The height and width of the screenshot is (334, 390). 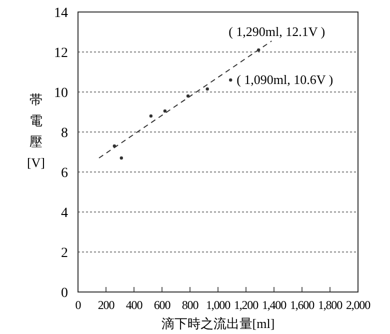 What do you see at coordinates (64, 213) in the screenshot?
I see `y-tick-label: 4` at bounding box center [64, 213].